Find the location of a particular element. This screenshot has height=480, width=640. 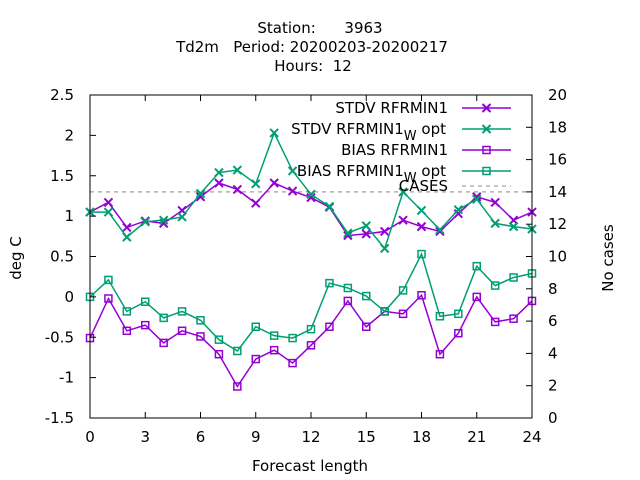

y-tick-label: 2 is located at coordinates (69, 135).